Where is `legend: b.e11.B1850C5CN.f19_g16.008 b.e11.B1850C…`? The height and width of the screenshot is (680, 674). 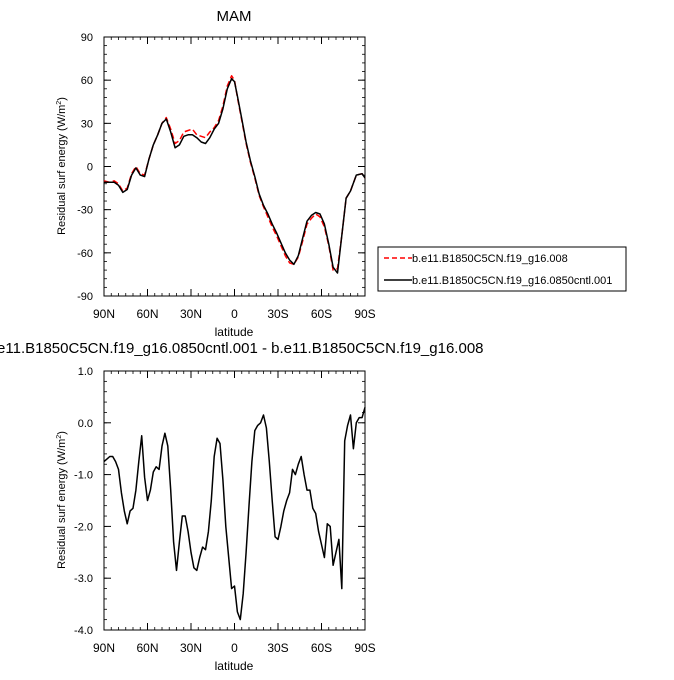
legend: b.e11.B1850C5CN.f19_g16.008 b.e11.B1850C… is located at coordinates (502, 269).